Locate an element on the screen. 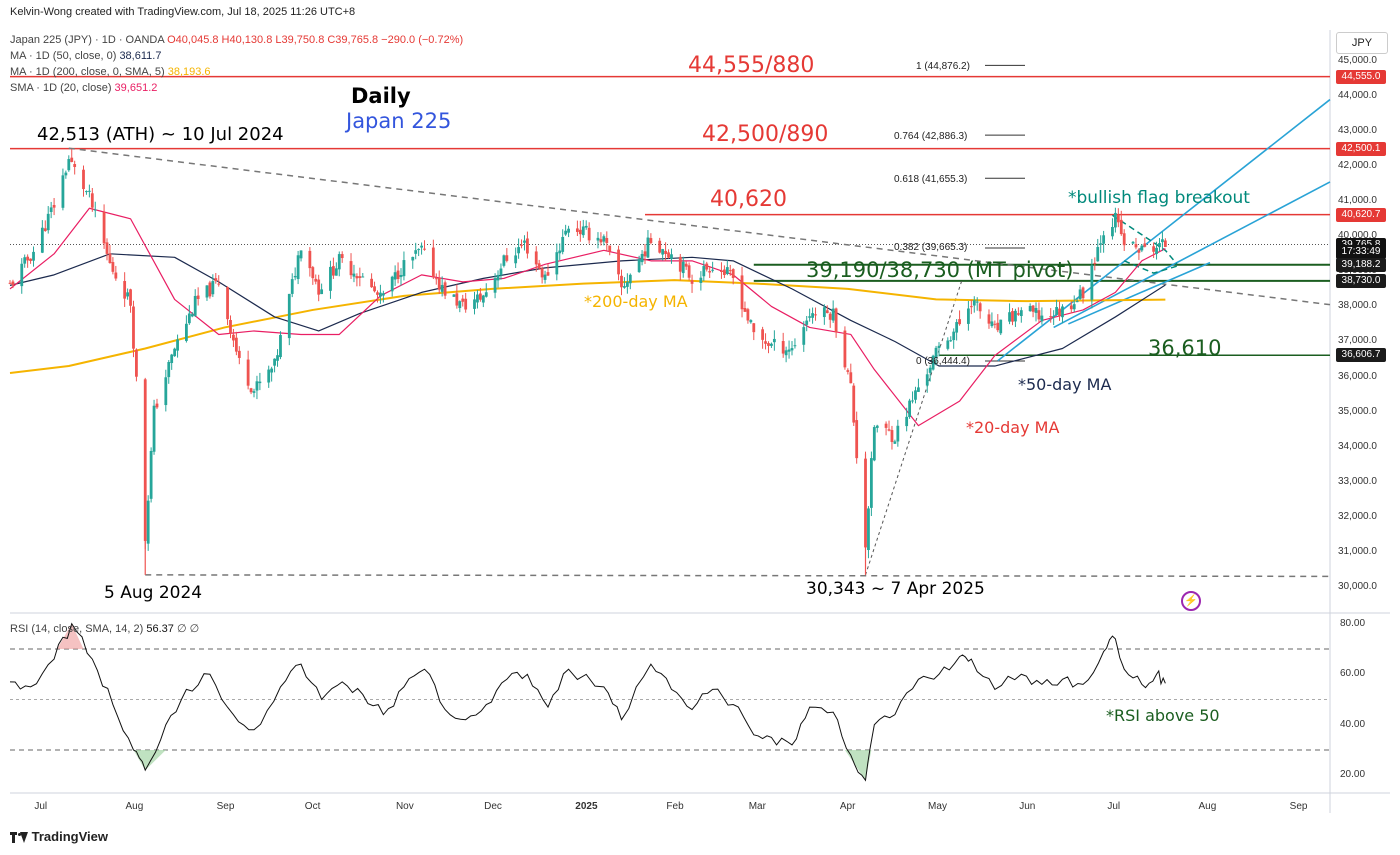 This screenshot has height=855, width=1400. low-support-line is located at coordinates (737, 576).